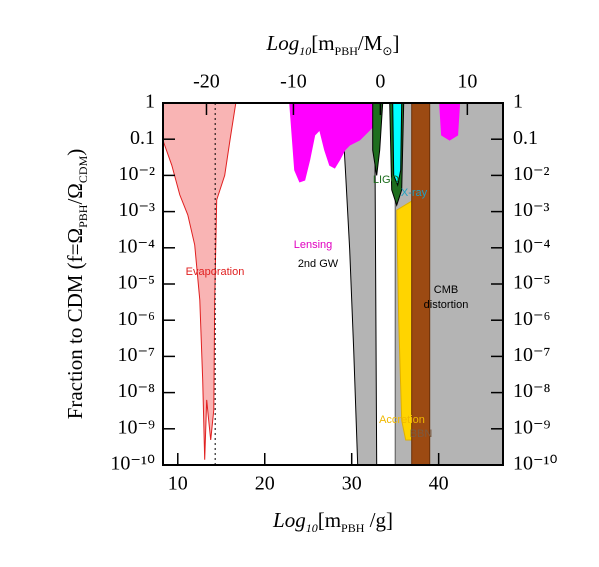 This screenshot has height=567, width=599. What do you see at coordinates (312, 528) in the screenshot?
I see `x-axis-label-part: 10` at bounding box center [312, 528].